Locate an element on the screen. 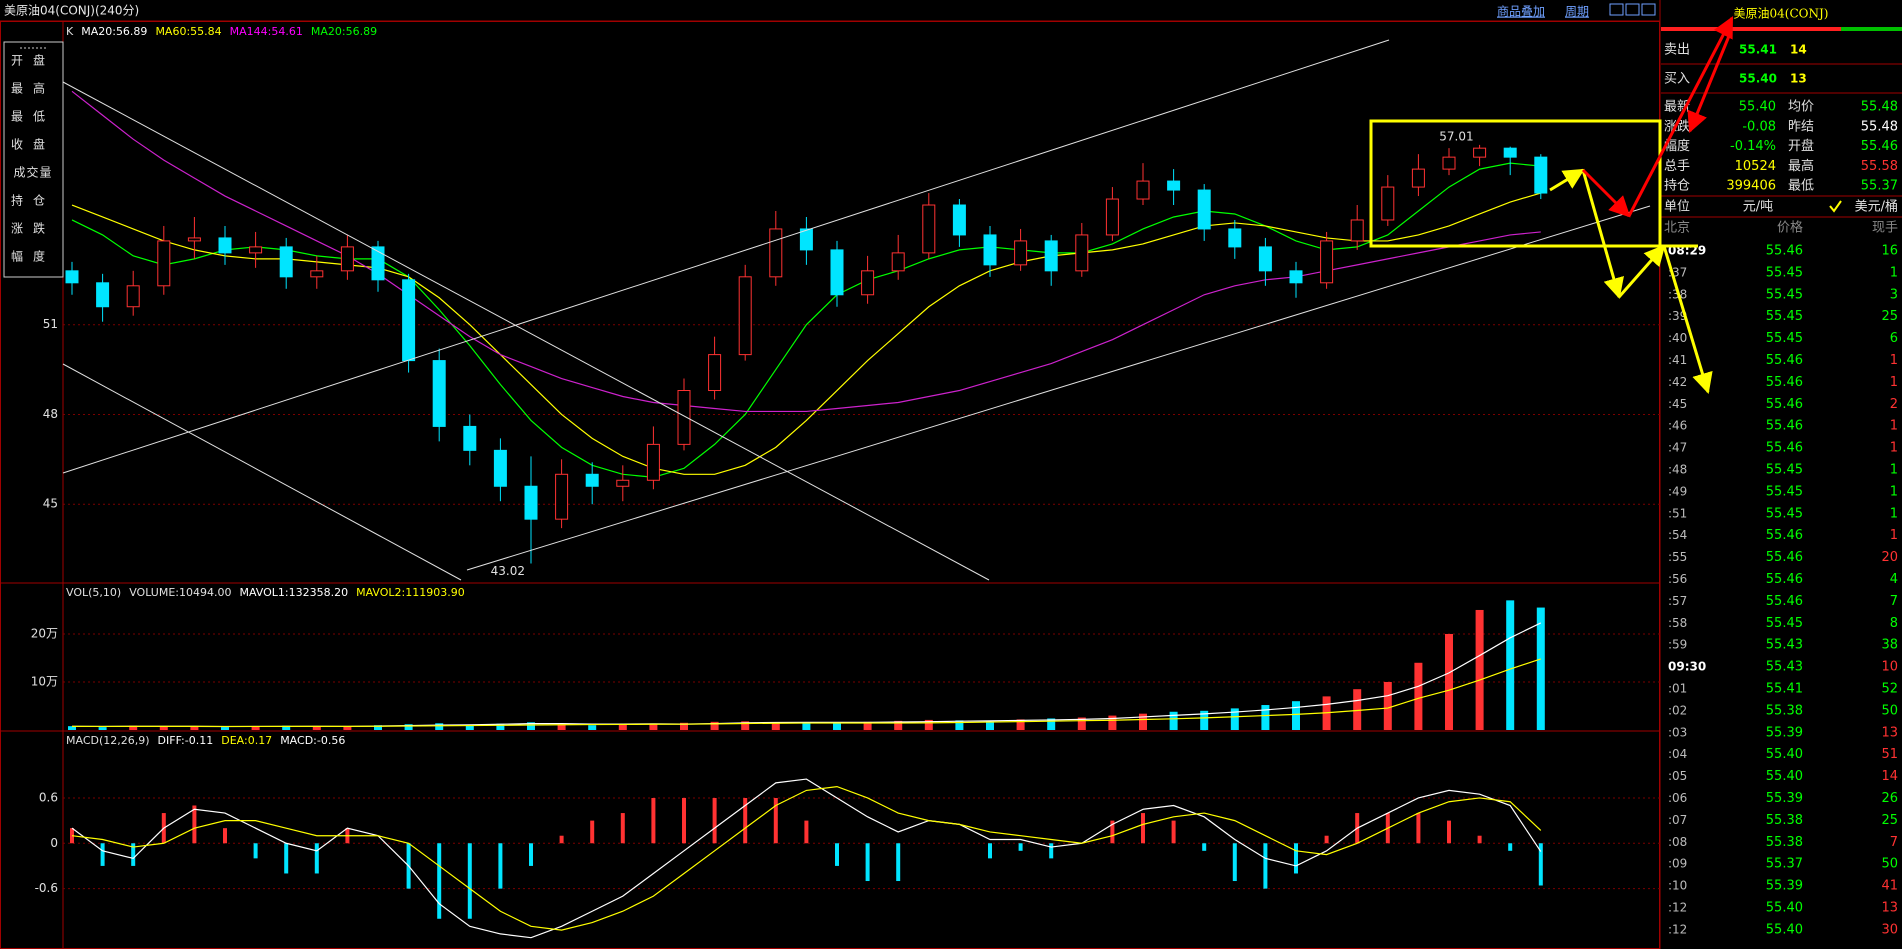  title-bar is located at coordinates (1751, 29).